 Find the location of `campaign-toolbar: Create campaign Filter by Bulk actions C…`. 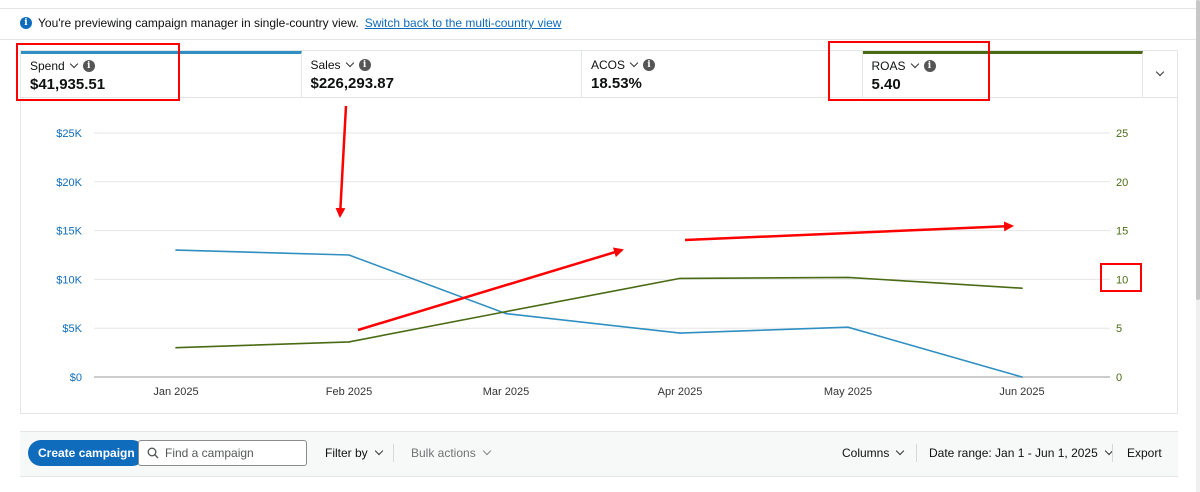

campaign-toolbar: Create campaign Filter by Bulk actions C… is located at coordinates (599, 461).